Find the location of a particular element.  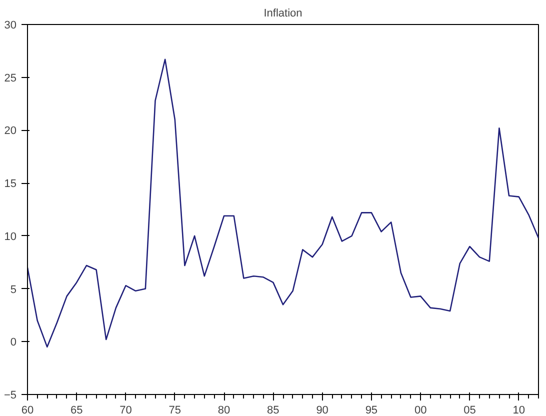

x-tick-label: 60 is located at coordinates (27, 410).